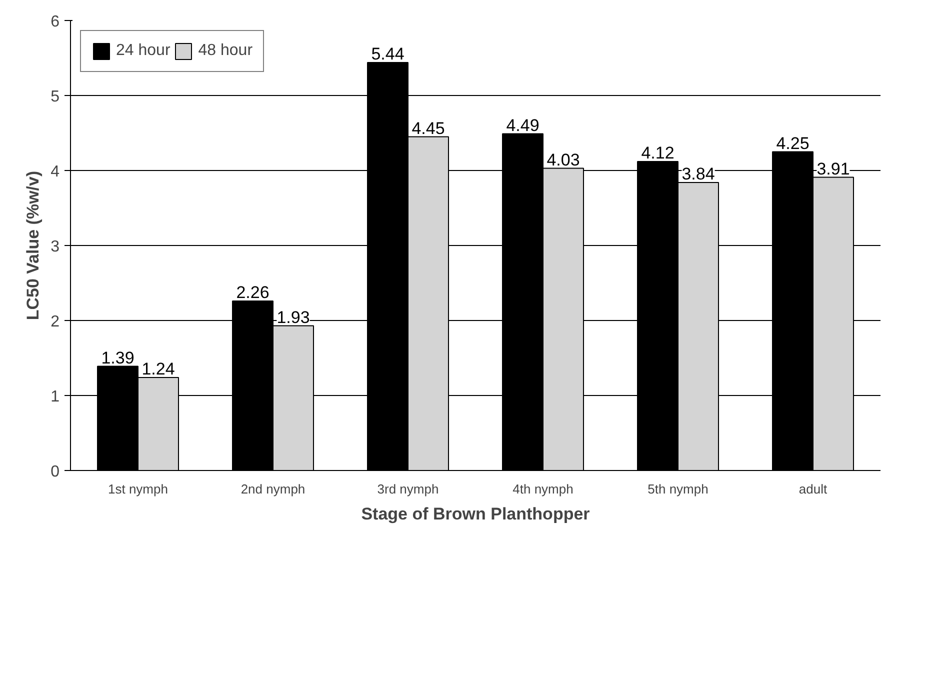 The image size is (950, 682). I want to click on data-label: 4.03, so click(563, 160).